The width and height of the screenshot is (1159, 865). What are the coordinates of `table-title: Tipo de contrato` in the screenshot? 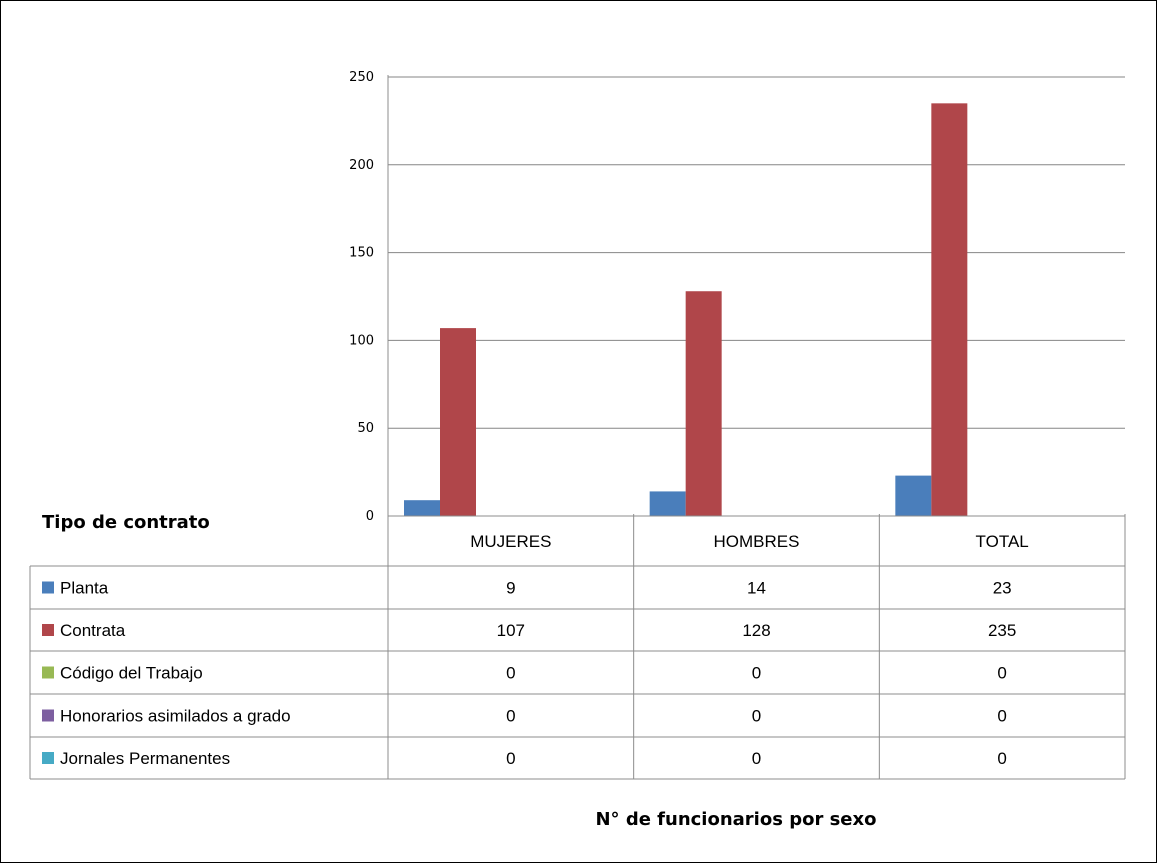 It's located at (126, 522).